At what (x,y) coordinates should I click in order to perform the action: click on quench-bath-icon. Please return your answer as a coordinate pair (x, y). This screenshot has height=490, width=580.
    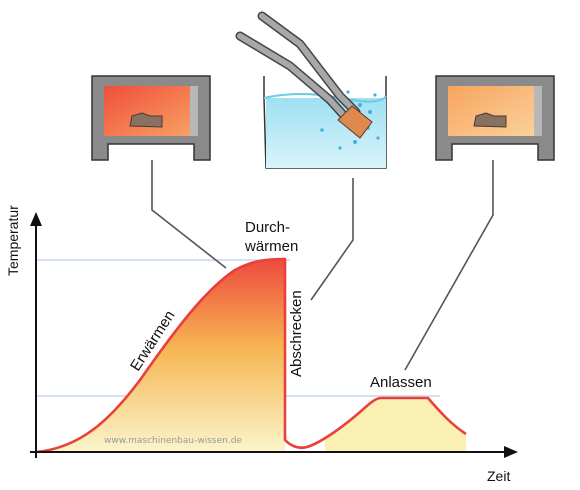
    Looking at the image, I should click on (325, 122).